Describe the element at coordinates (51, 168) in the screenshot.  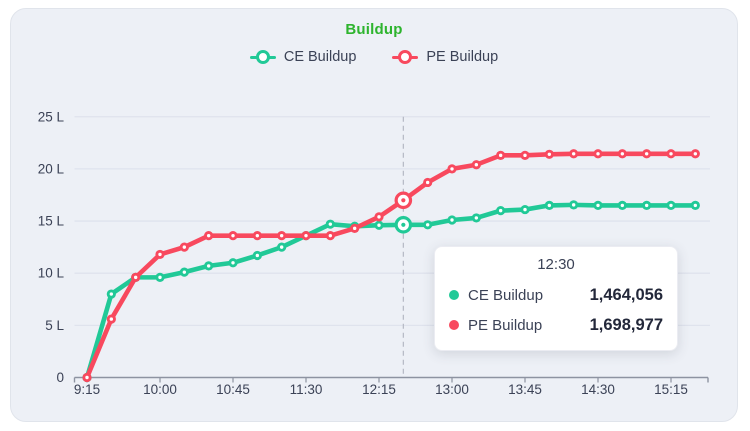
I see `y-axis-label: 20 L` at that location.